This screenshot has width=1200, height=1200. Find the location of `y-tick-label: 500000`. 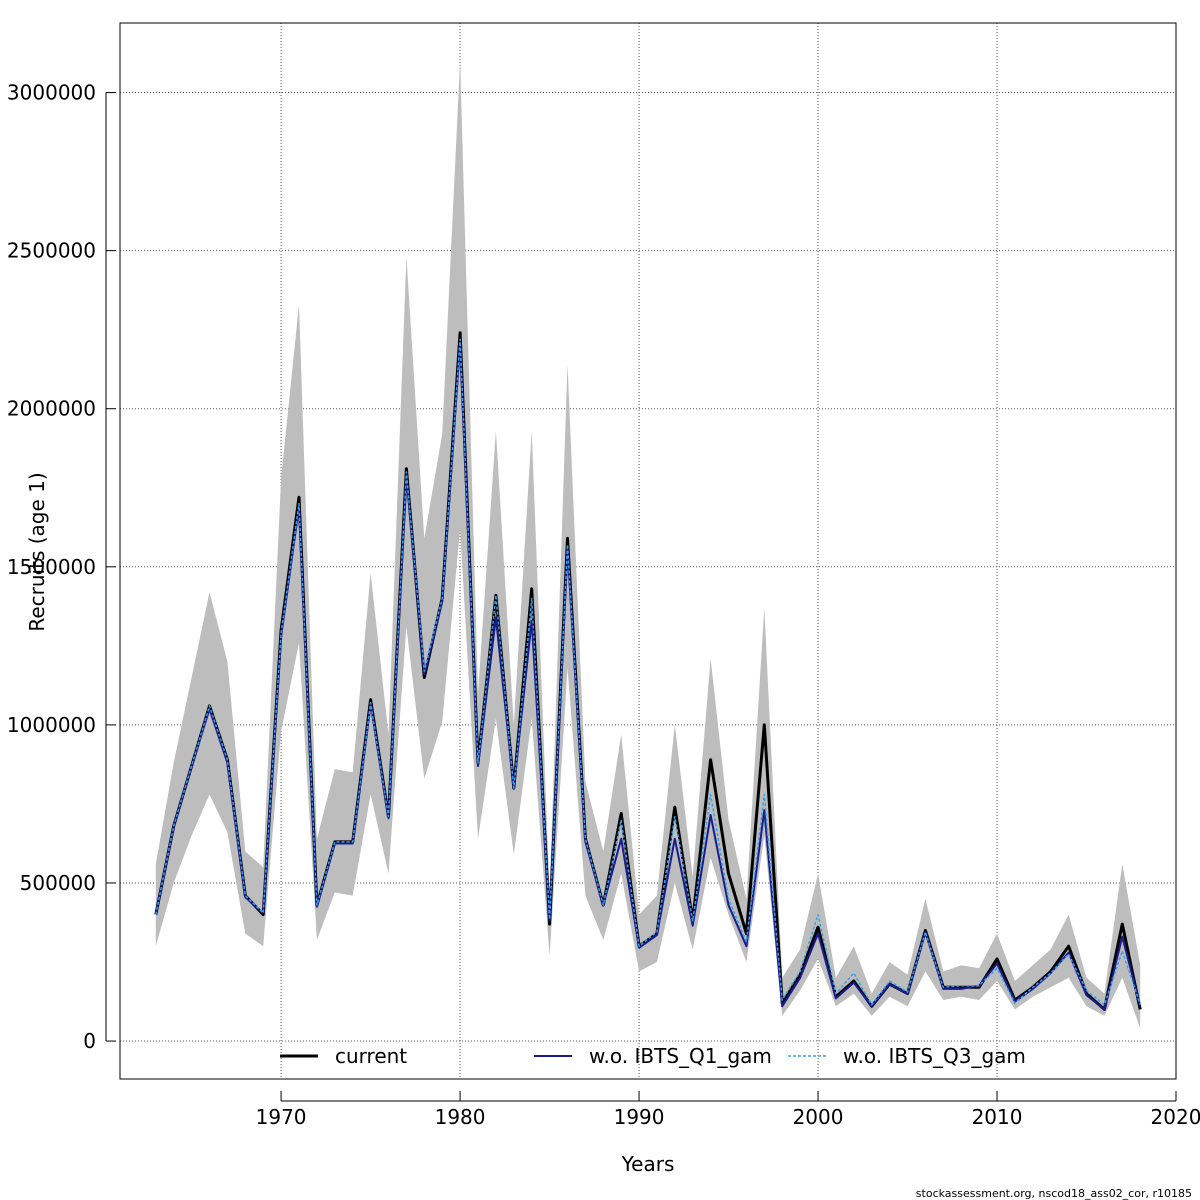

y-tick-label: 500000 is located at coordinates (58, 883).